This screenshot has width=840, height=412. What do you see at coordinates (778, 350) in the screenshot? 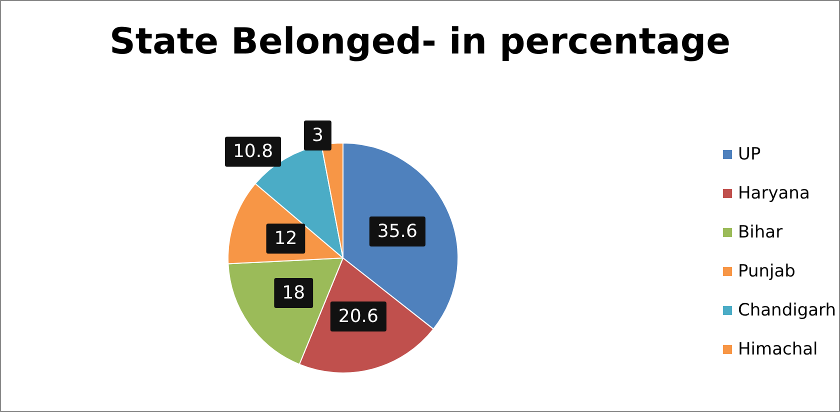
I see `legend-label: Himachal` at bounding box center [778, 350].